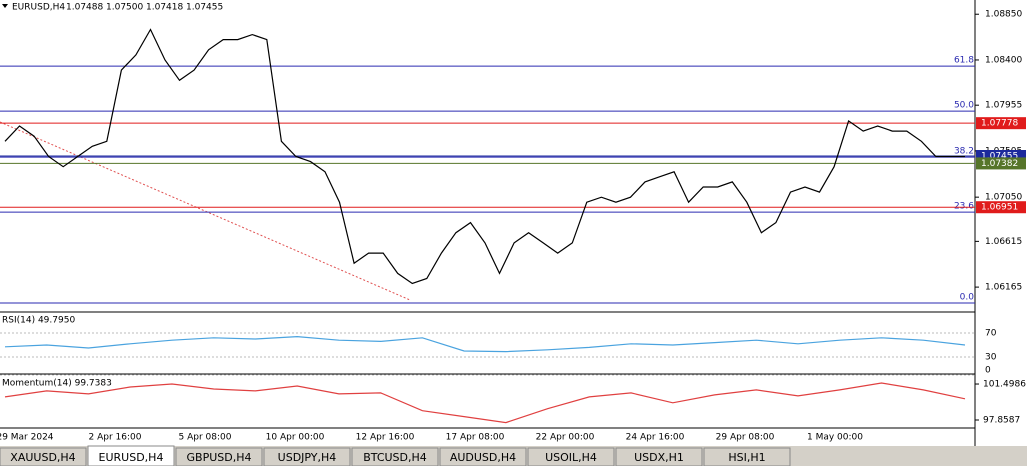  What do you see at coordinates (164, 8) in the screenshot?
I see `ohlc: 1.07418` at bounding box center [164, 8].